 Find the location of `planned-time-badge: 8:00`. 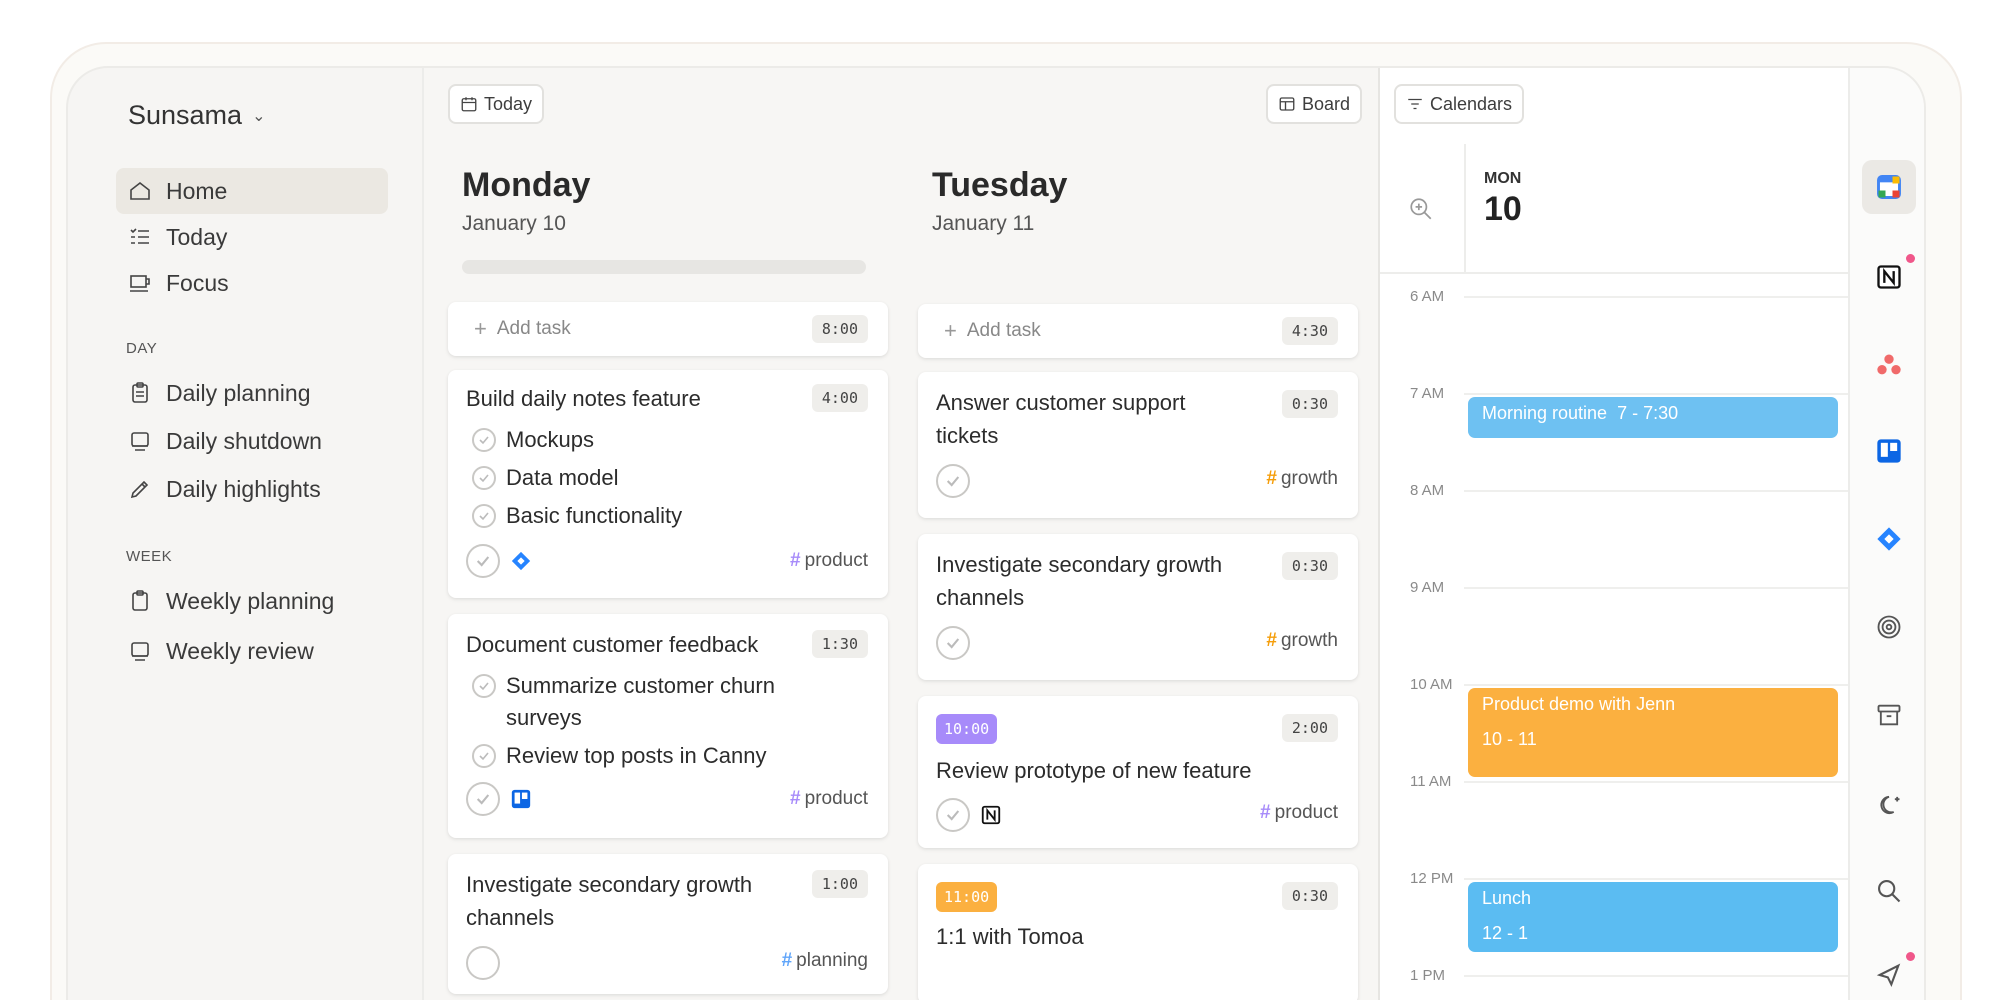

planned-time-badge: 8:00 is located at coordinates (839, 329).